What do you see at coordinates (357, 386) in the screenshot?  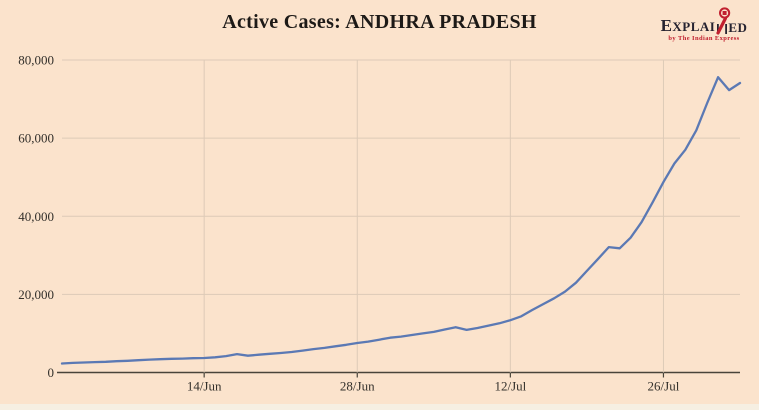 I see `x-axis-tick-label: 28/Jun` at bounding box center [357, 386].